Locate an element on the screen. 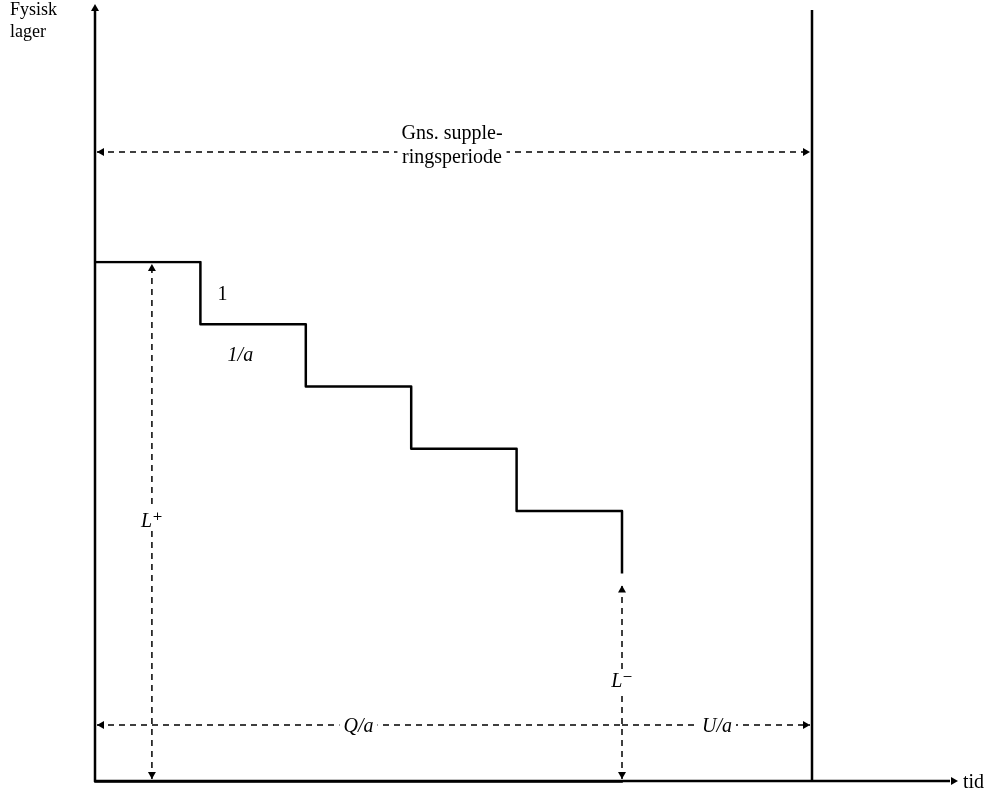 The image size is (1005, 794). text: U/a is located at coordinates (717, 725).